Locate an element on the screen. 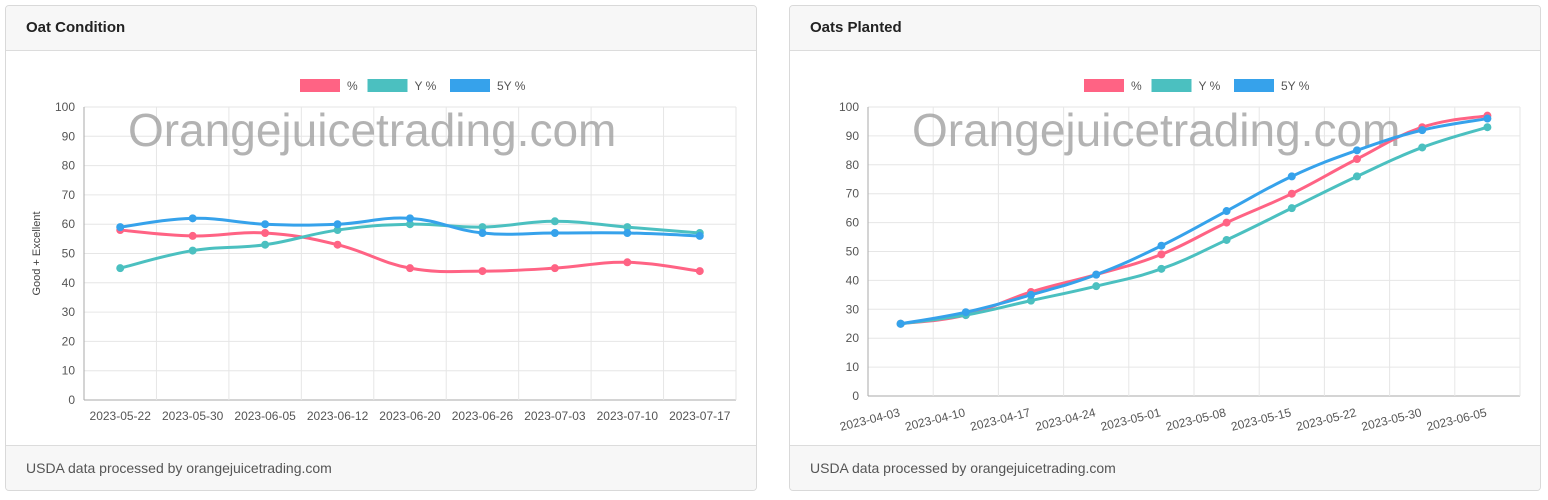 This screenshot has height=500, width=1548. x-tick-label: 2023-06-20 is located at coordinates (410, 416).